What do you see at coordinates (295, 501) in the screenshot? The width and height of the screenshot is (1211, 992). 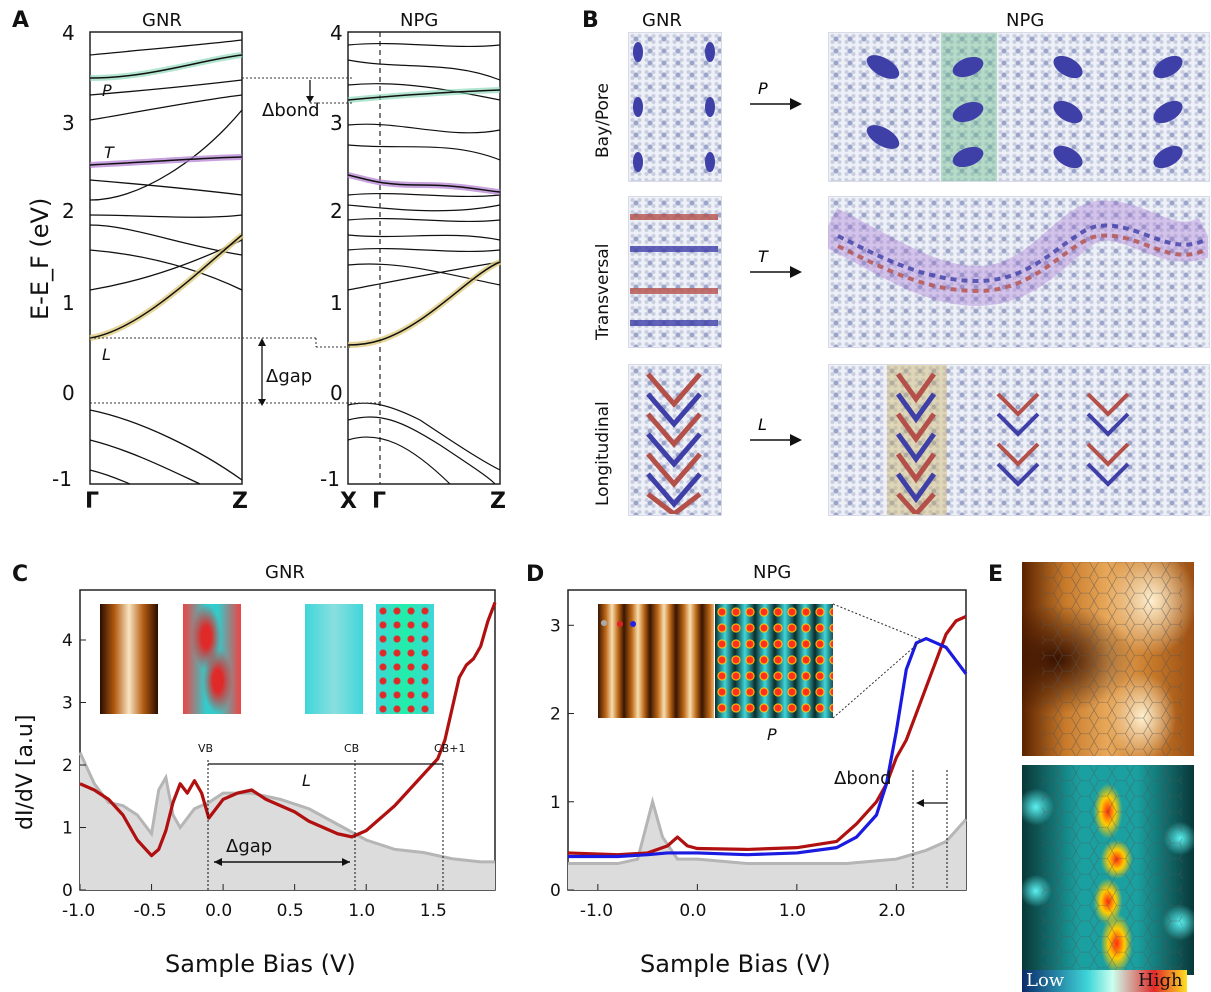 I see `panel-a-kpoints: Γ Z X Γ Z` at bounding box center [295, 501].